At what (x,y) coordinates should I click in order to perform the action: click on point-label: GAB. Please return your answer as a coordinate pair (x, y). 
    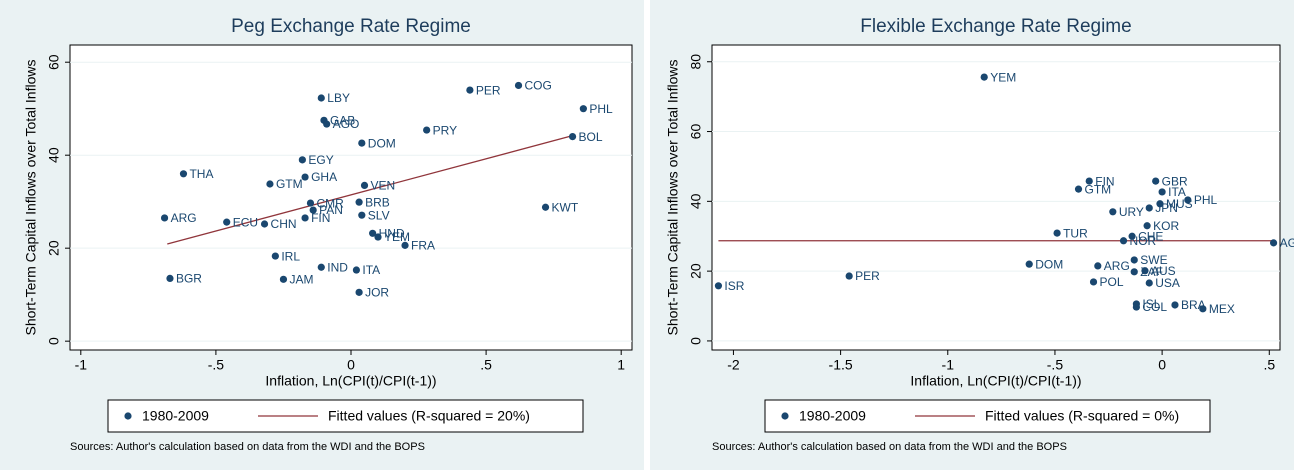
    Looking at the image, I should click on (342, 120).